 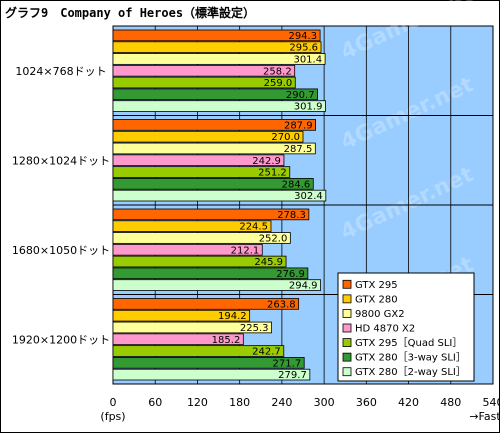 What do you see at coordinates (112, 416) in the screenshot?
I see `x-axis-label: (fps)` at bounding box center [112, 416].